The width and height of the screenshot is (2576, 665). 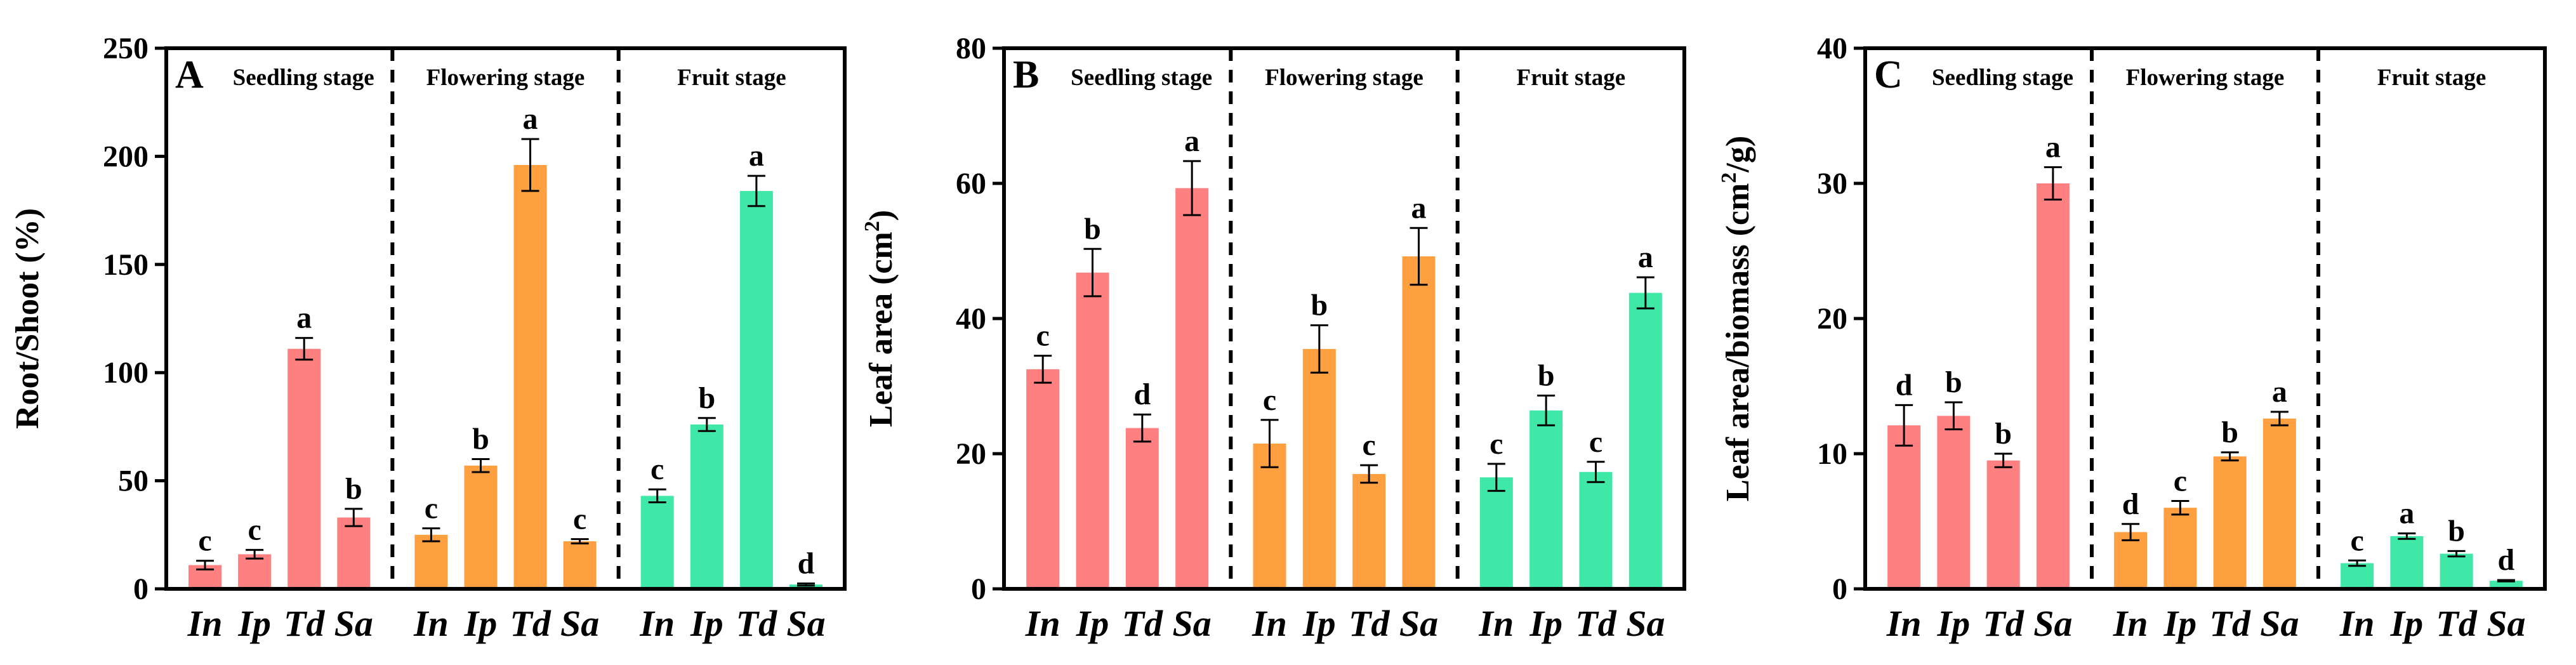 I want to click on y-axis-label-text: Leaf area/biomass (cm, so click(x=1738, y=342).